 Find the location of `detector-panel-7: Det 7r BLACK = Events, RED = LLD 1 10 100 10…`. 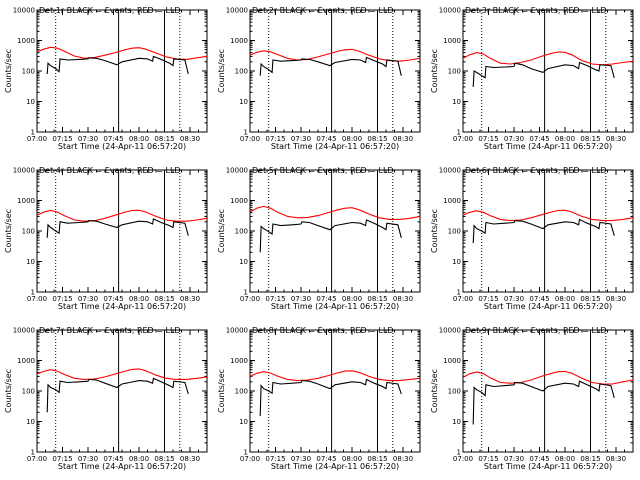

detector-panel-7: Det 7r BLACK = Events, RED = LLD 1 10 100 10… is located at coordinates (106, 398).